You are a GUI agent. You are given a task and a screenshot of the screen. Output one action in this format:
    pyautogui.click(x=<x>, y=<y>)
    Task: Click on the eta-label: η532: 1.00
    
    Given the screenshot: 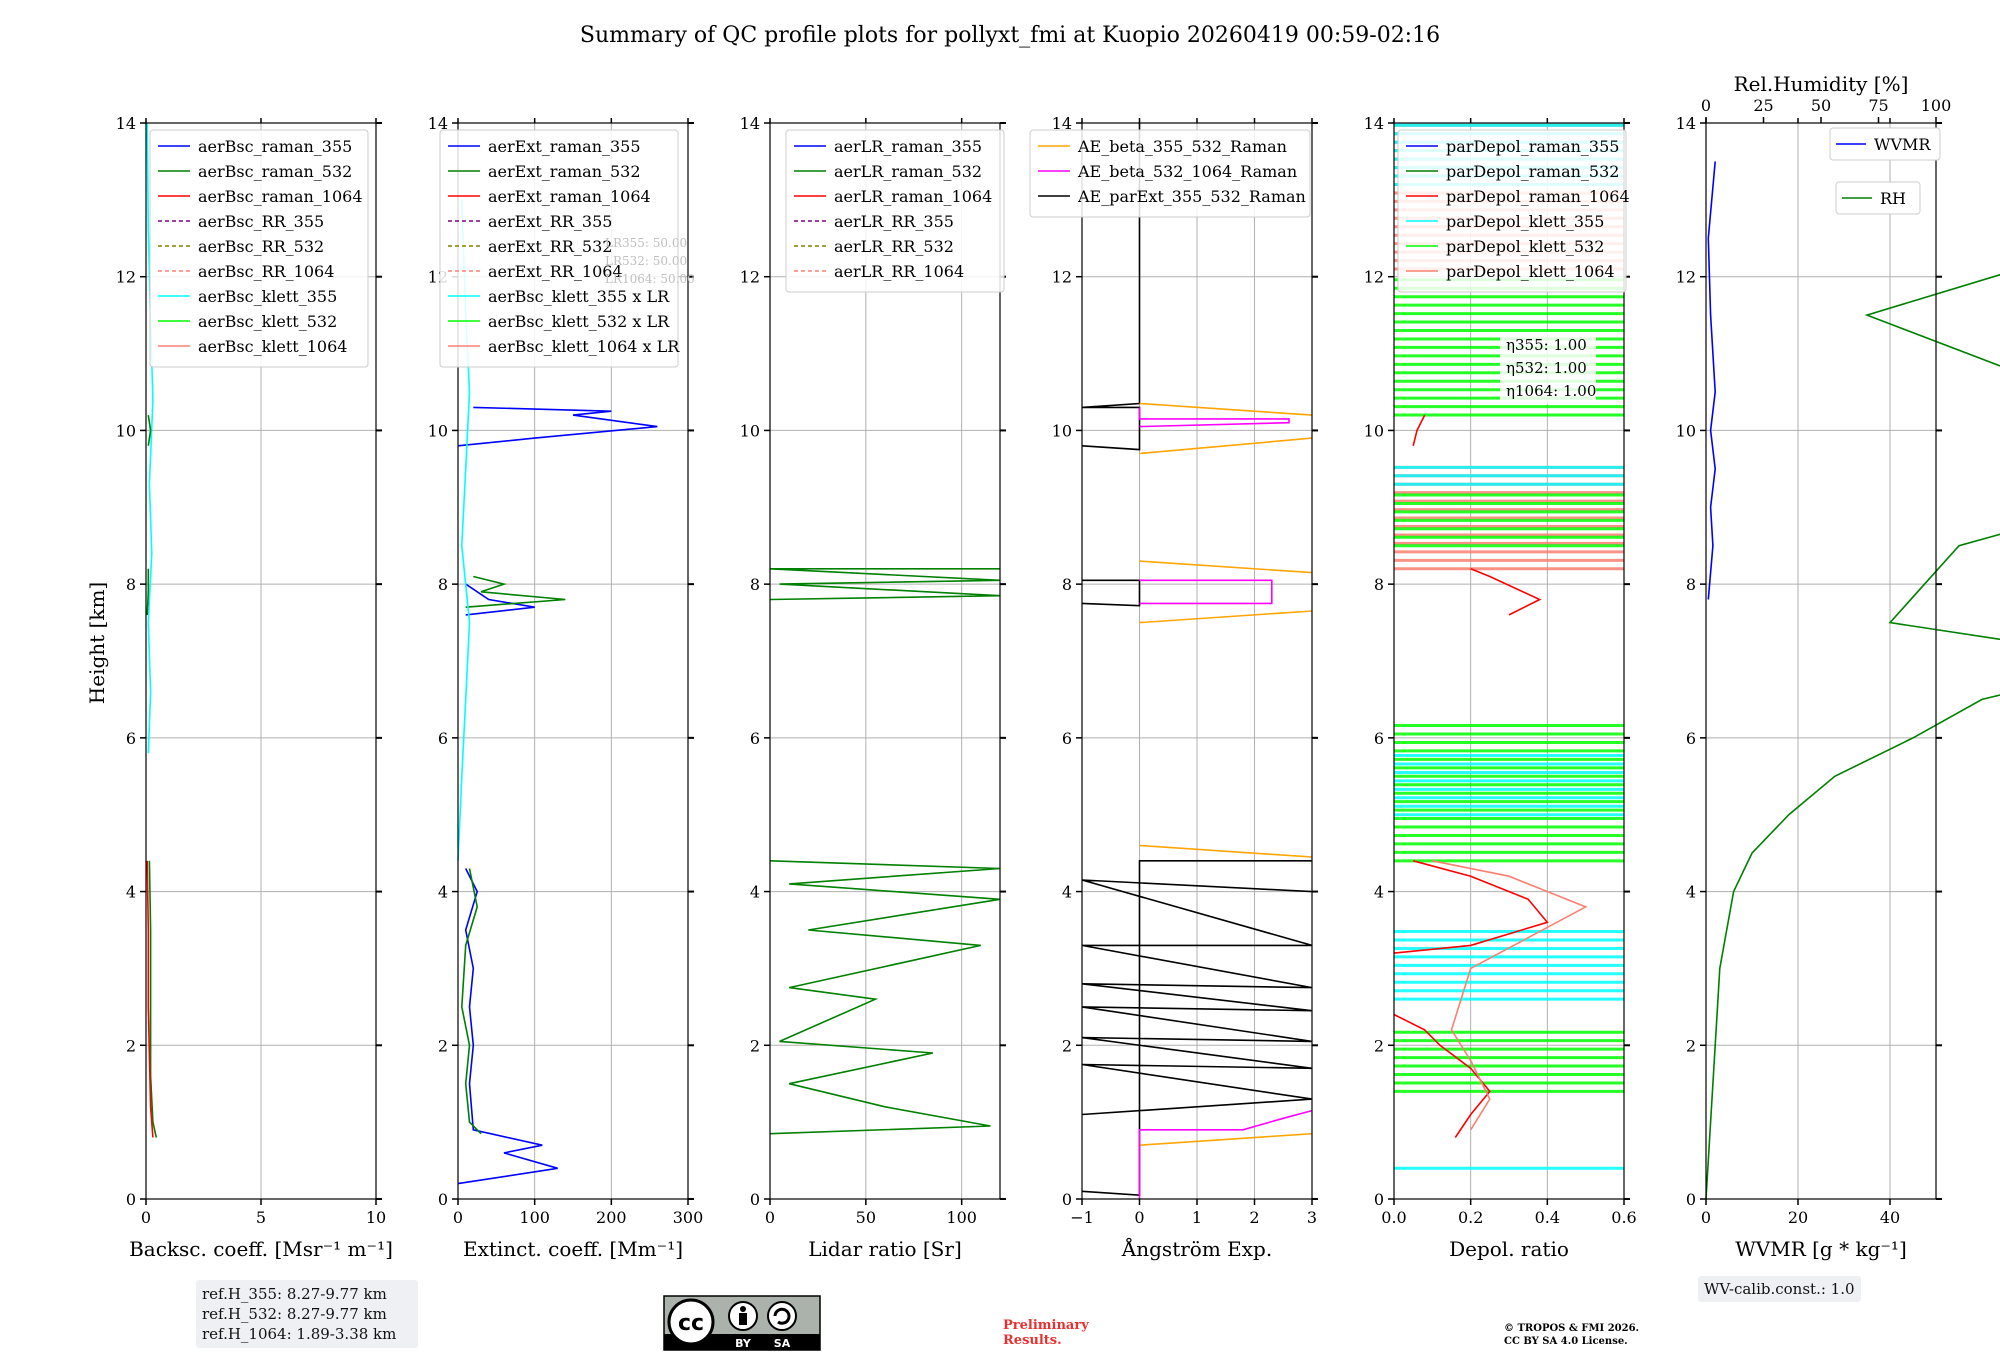 What is the action you would take?
    pyautogui.click(x=1546, y=368)
    